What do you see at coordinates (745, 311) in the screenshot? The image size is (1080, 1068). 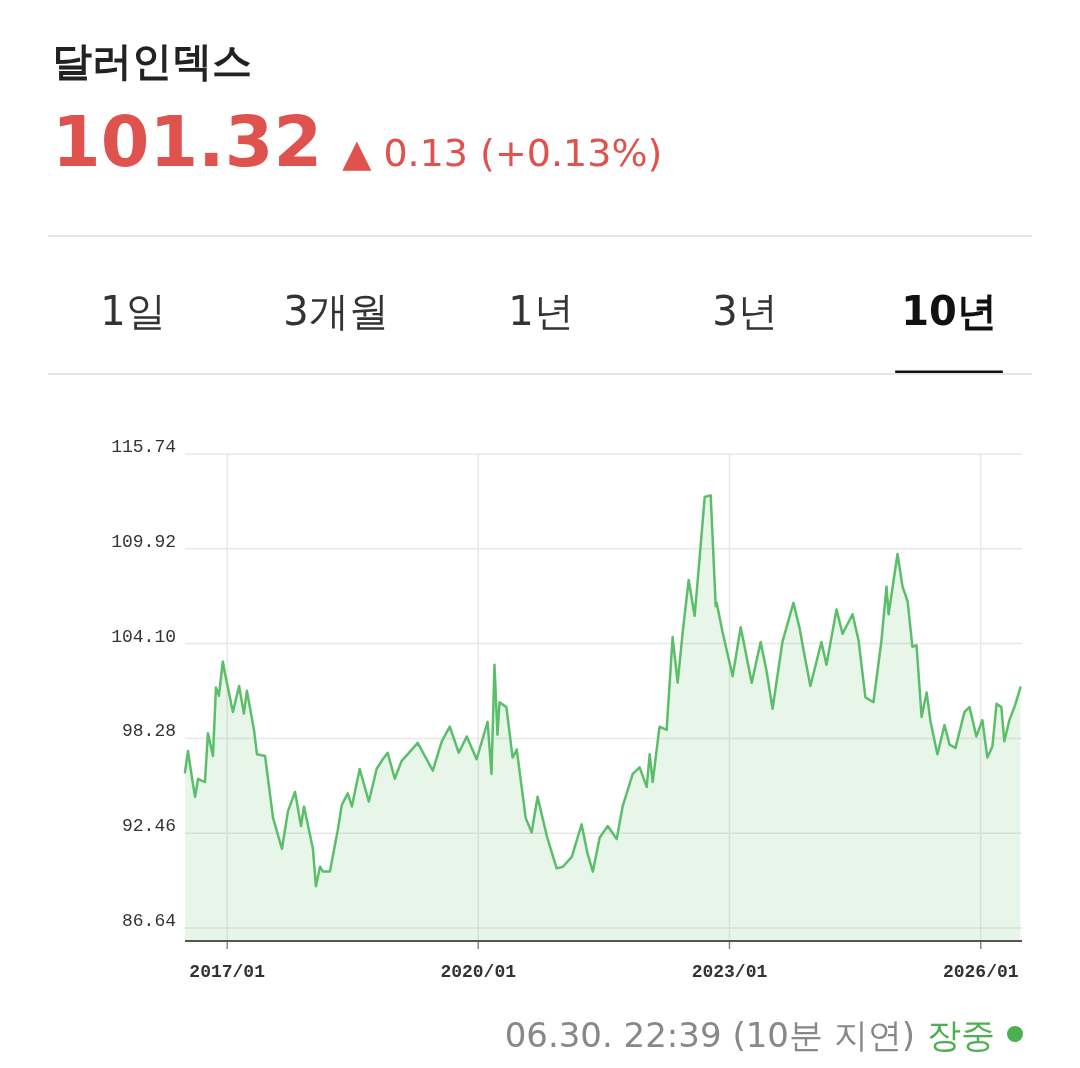 I see `text: 3년` at bounding box center [745, 311].